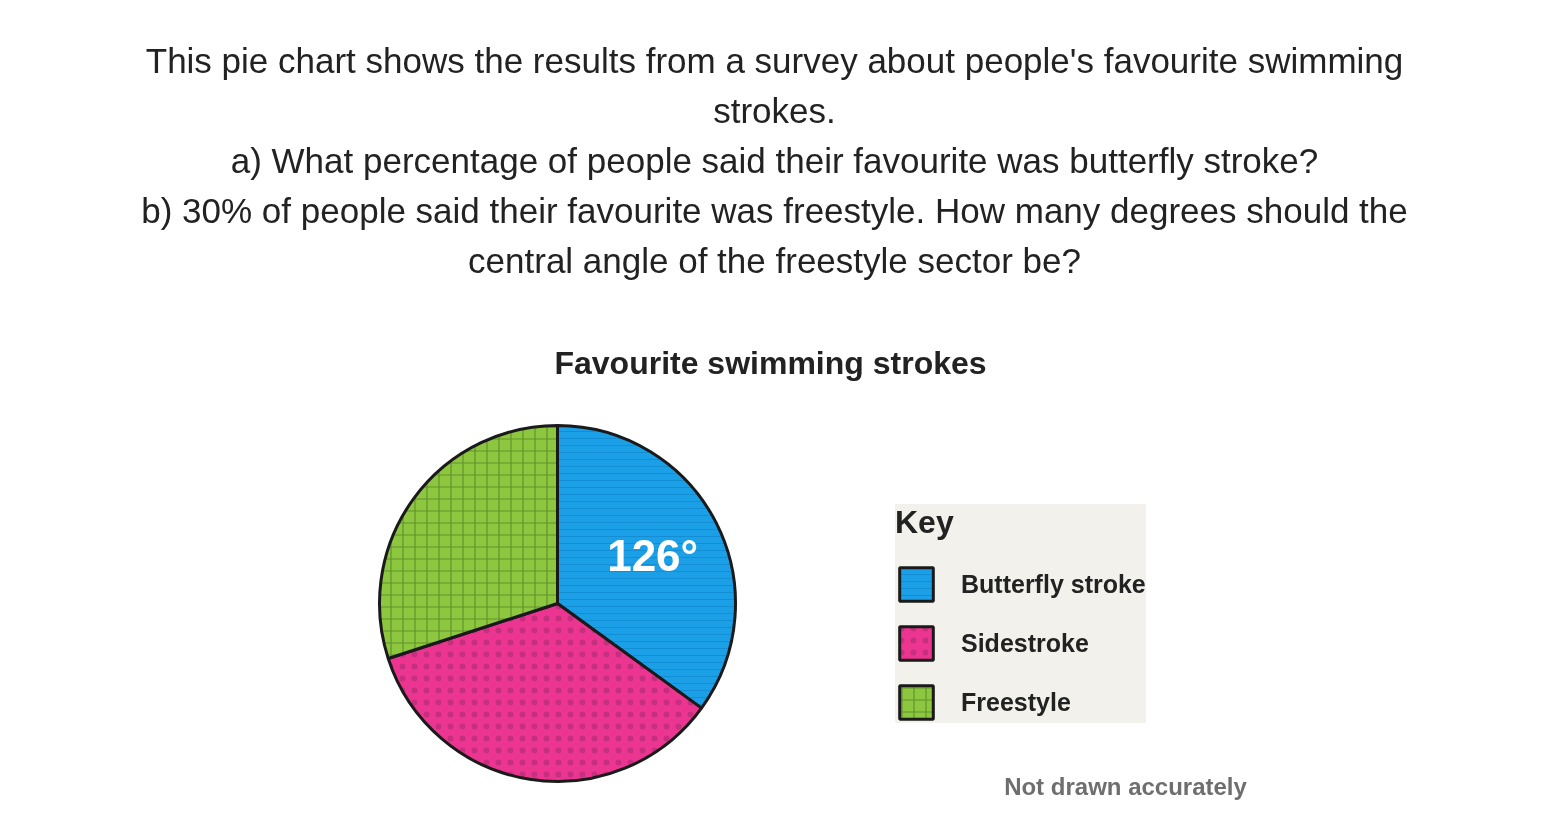 Image resolution: width=1548 pixels, height=817 pixels. Describe the element at coordinates (774, 85) in the screenshot. I see `text: This pie chart shows the results from a survey about people's favourite swimming strokes.` at that location.